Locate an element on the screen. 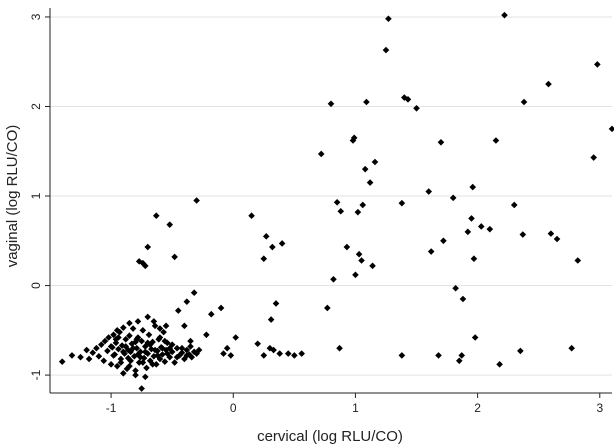  y-tick-label: -1 is located at coordinates (36, 374).